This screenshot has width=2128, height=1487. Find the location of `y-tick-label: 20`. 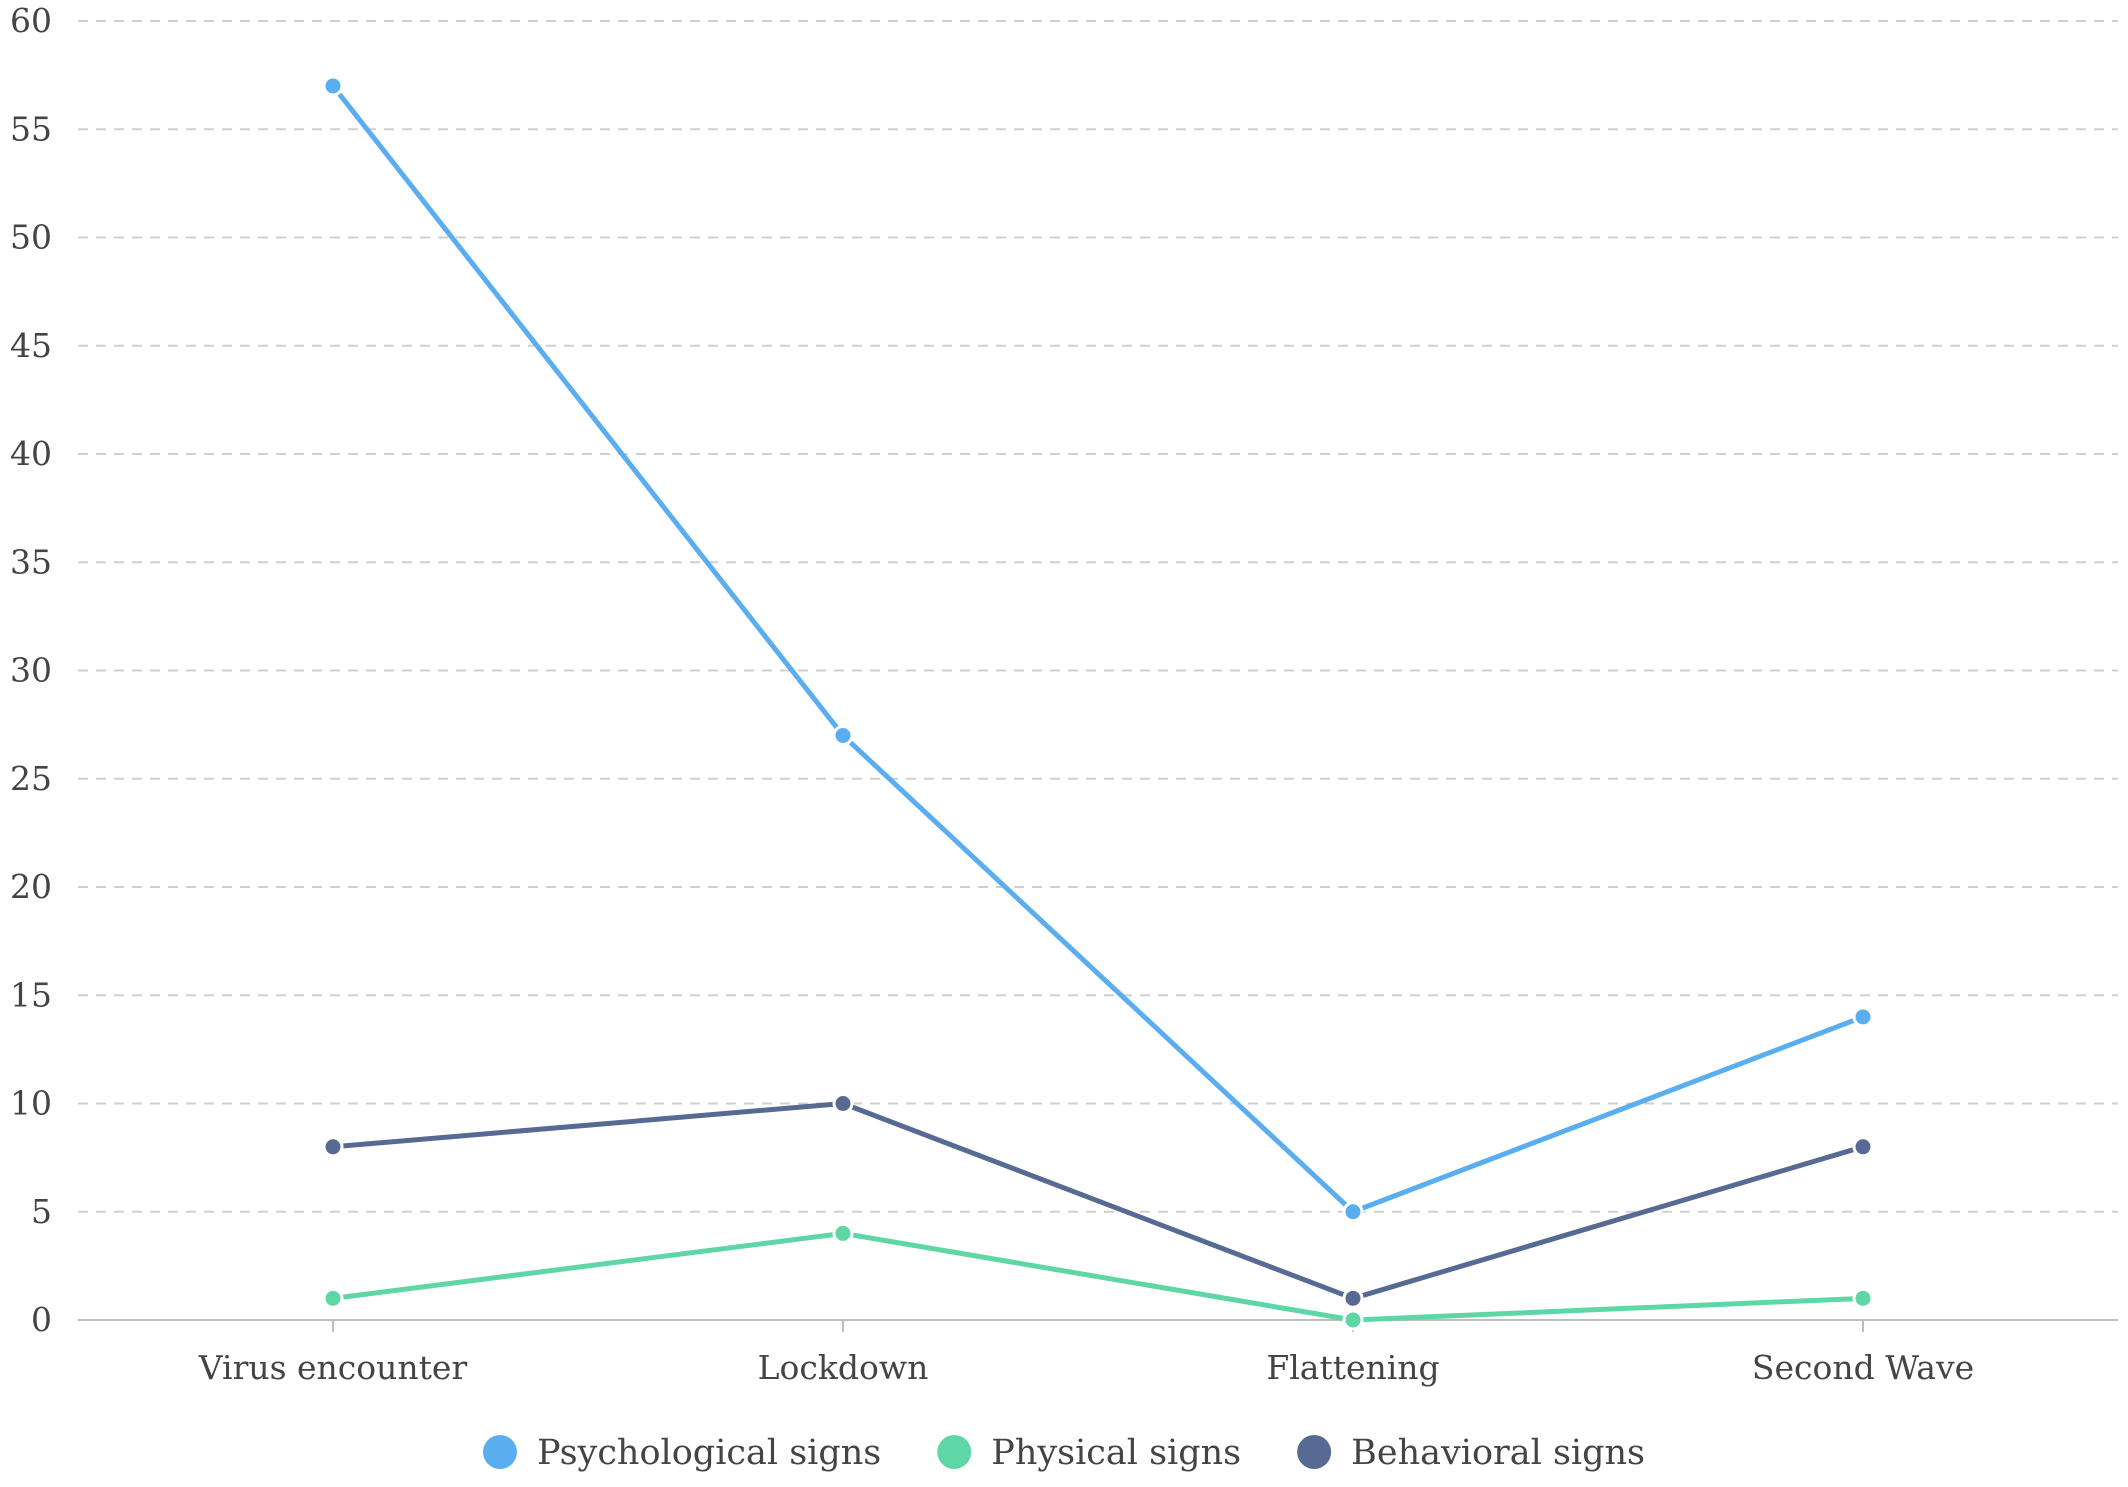

y-tick-label: 20 is located at coordinates (31, 886).